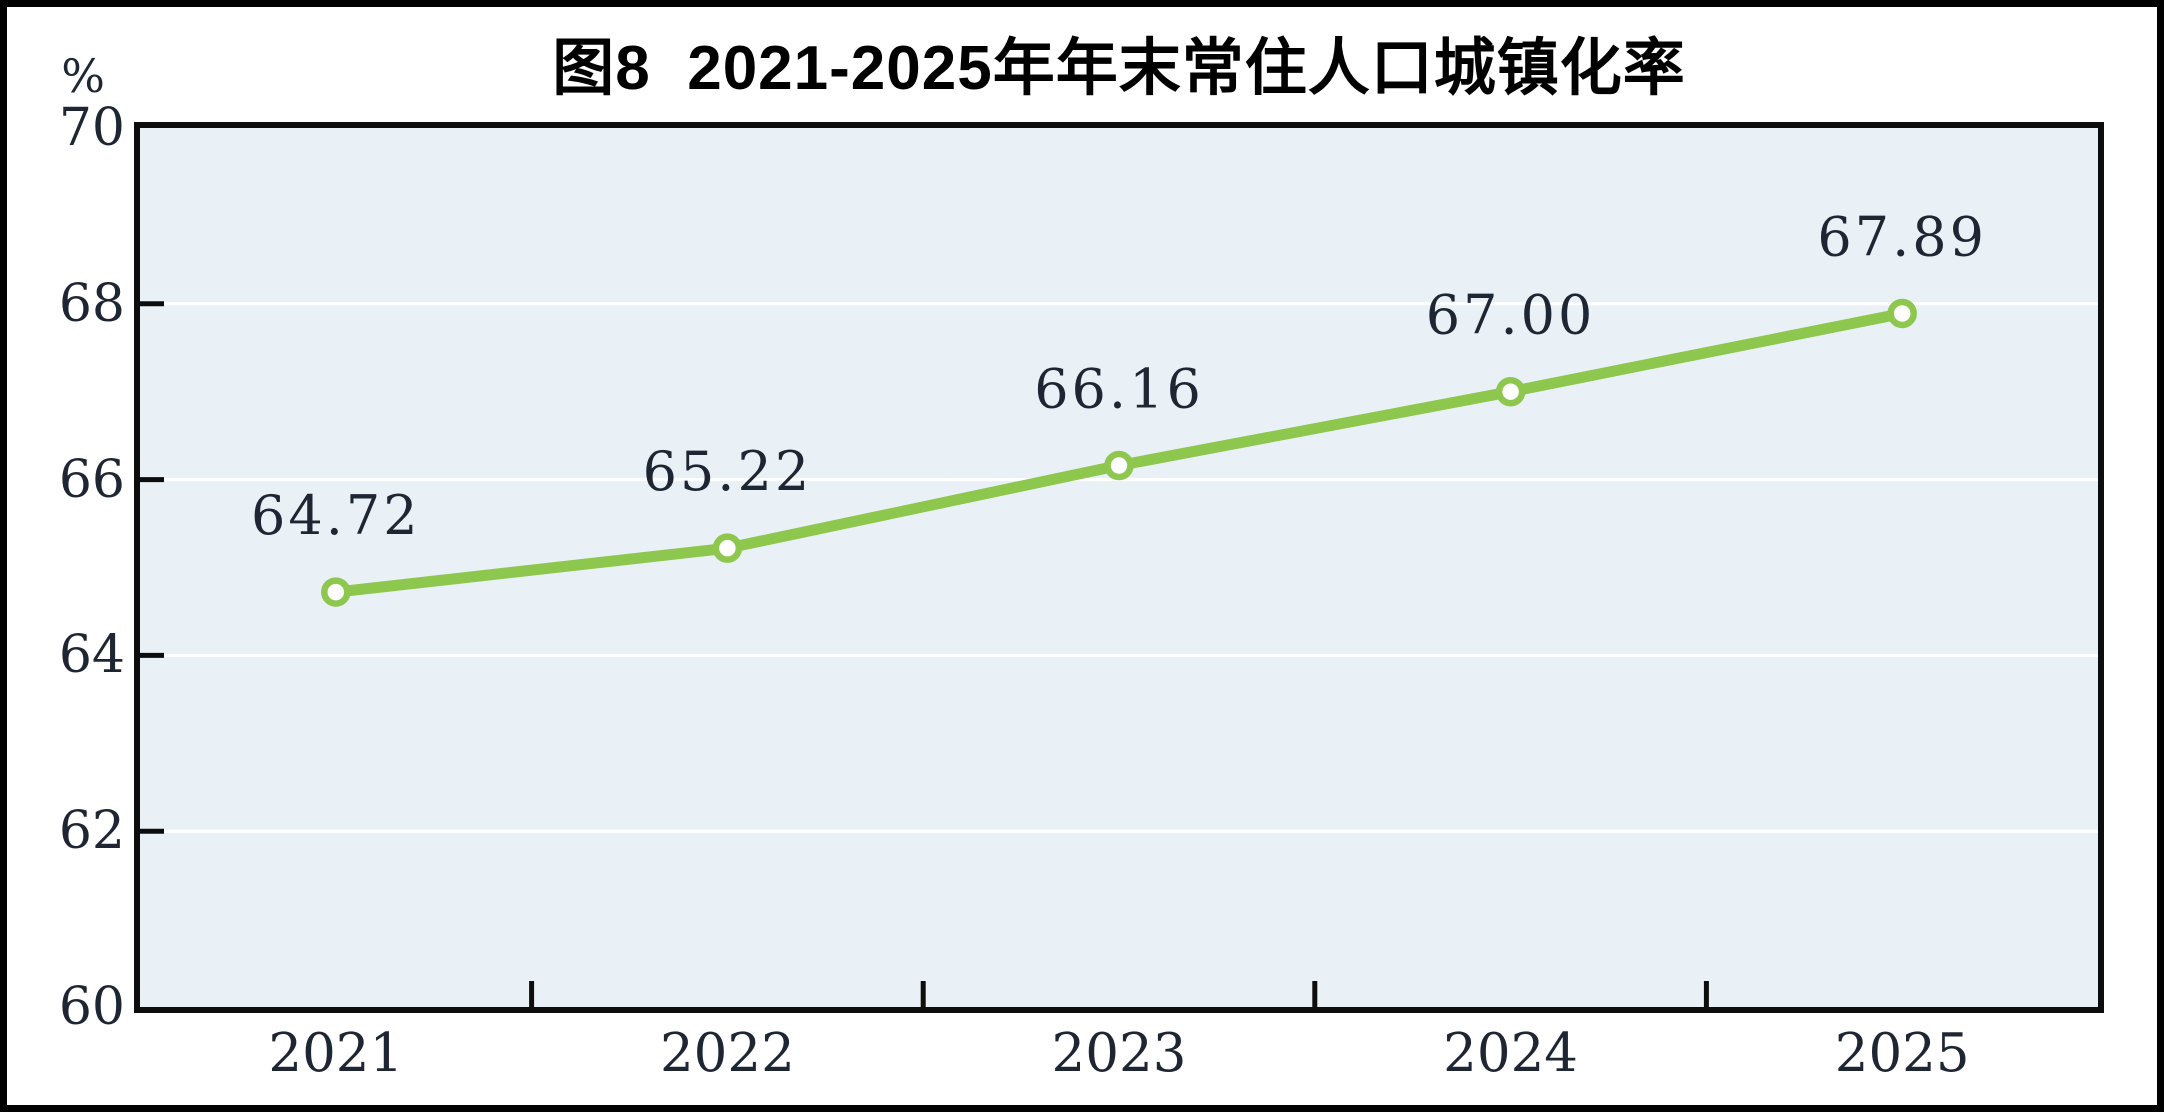  I want to click on data-point-label: 65.22, so click(728, 471).